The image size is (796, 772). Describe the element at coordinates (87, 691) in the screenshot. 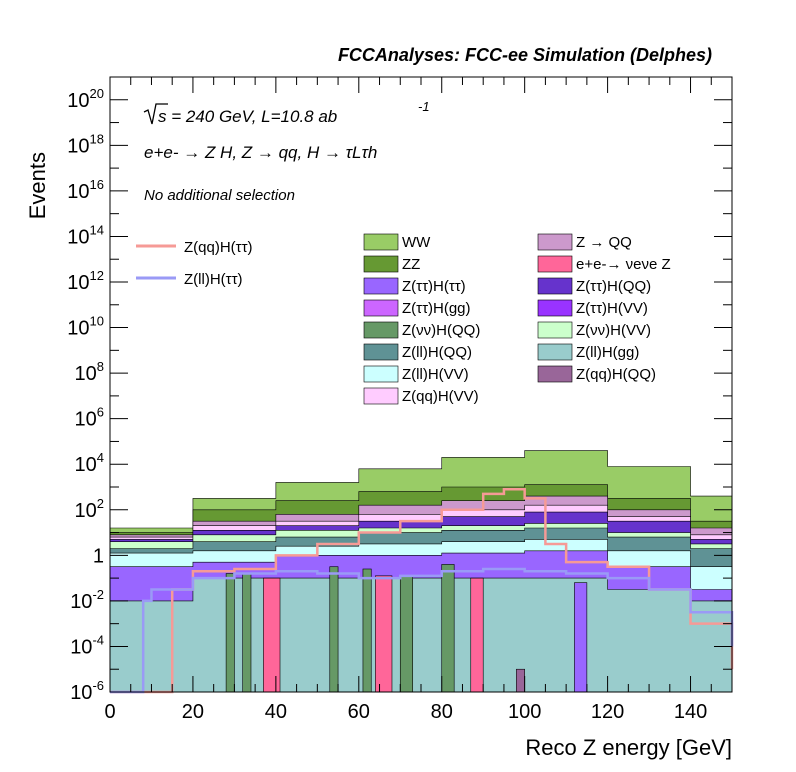

I see `y-tick-label: 10⁻⁶` at that location.